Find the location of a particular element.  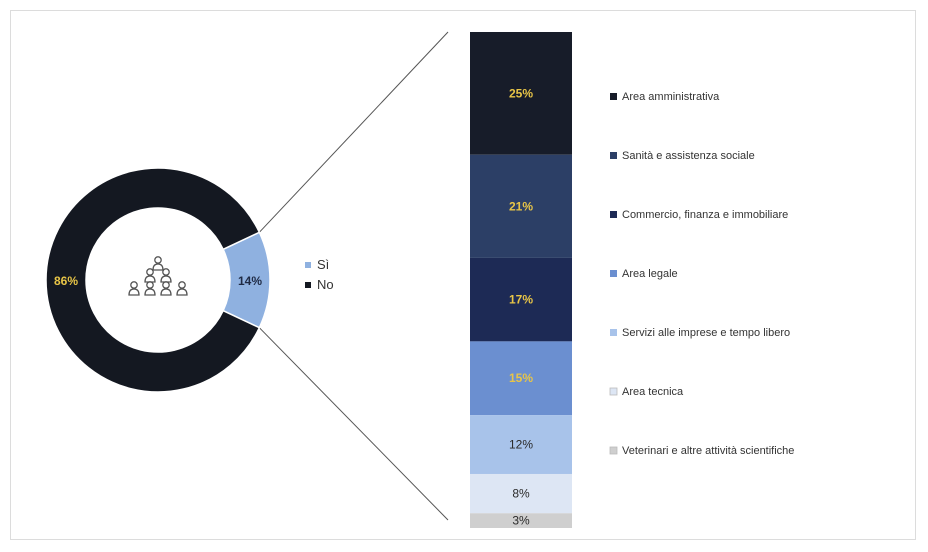

bar-segment-sanita-e-assistenza-sociale is located at coordinates (521, 206).